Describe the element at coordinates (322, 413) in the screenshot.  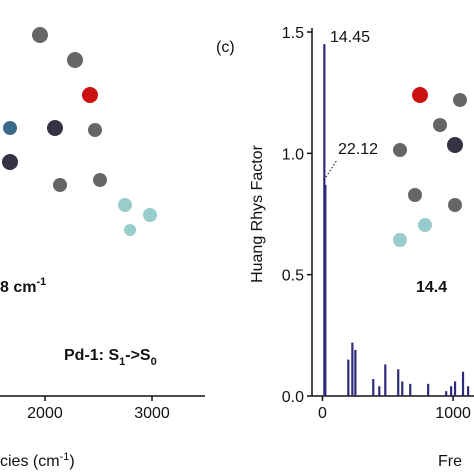
I see `x-tick-label: 0` at that location.